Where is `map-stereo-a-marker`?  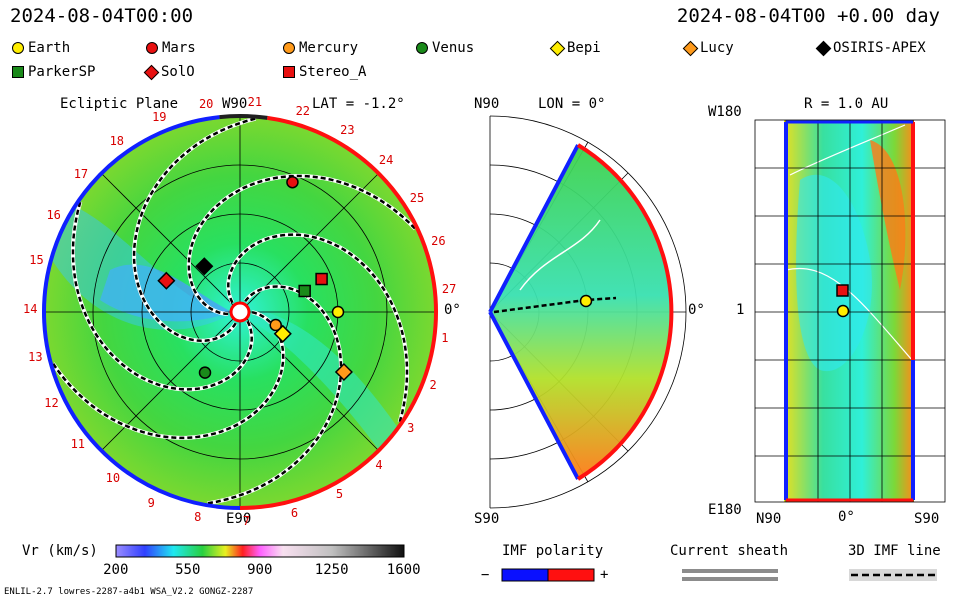 map-stereo-a-marker is located at coordinates (842, 290).